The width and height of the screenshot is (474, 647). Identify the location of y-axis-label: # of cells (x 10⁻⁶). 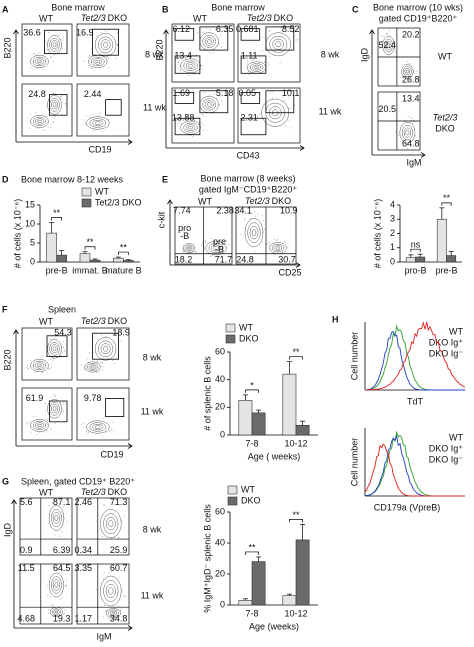
(377, 233).